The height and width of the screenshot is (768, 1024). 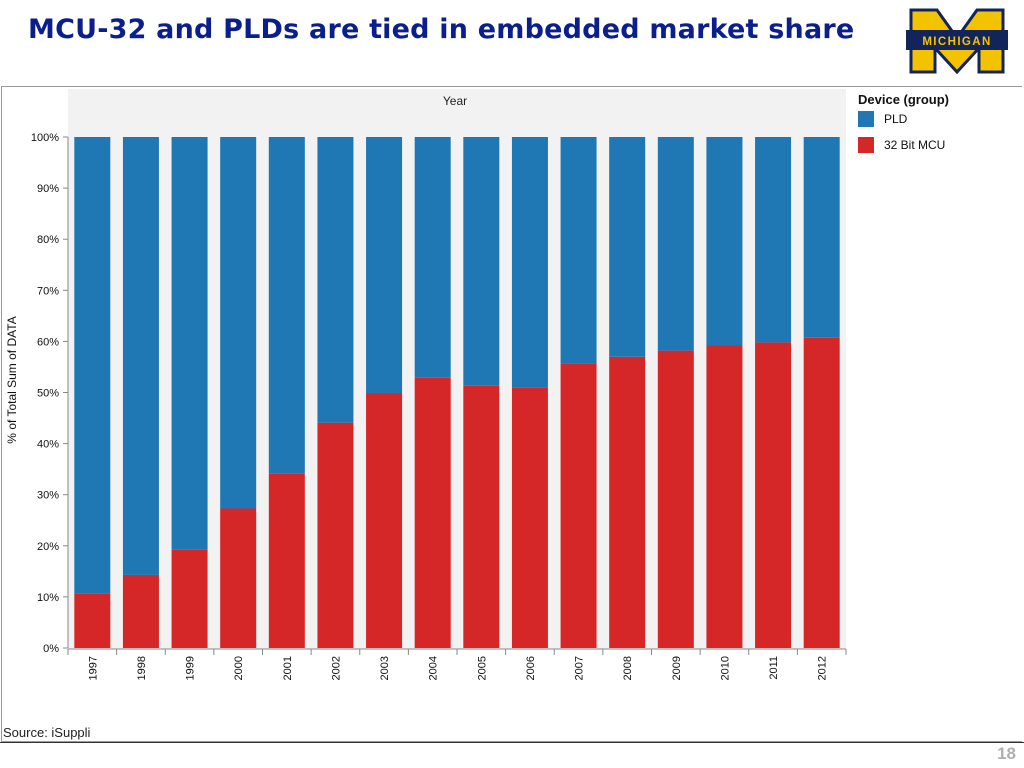 I want to click on bar-mcu-2005, so click(x=481, y=516).